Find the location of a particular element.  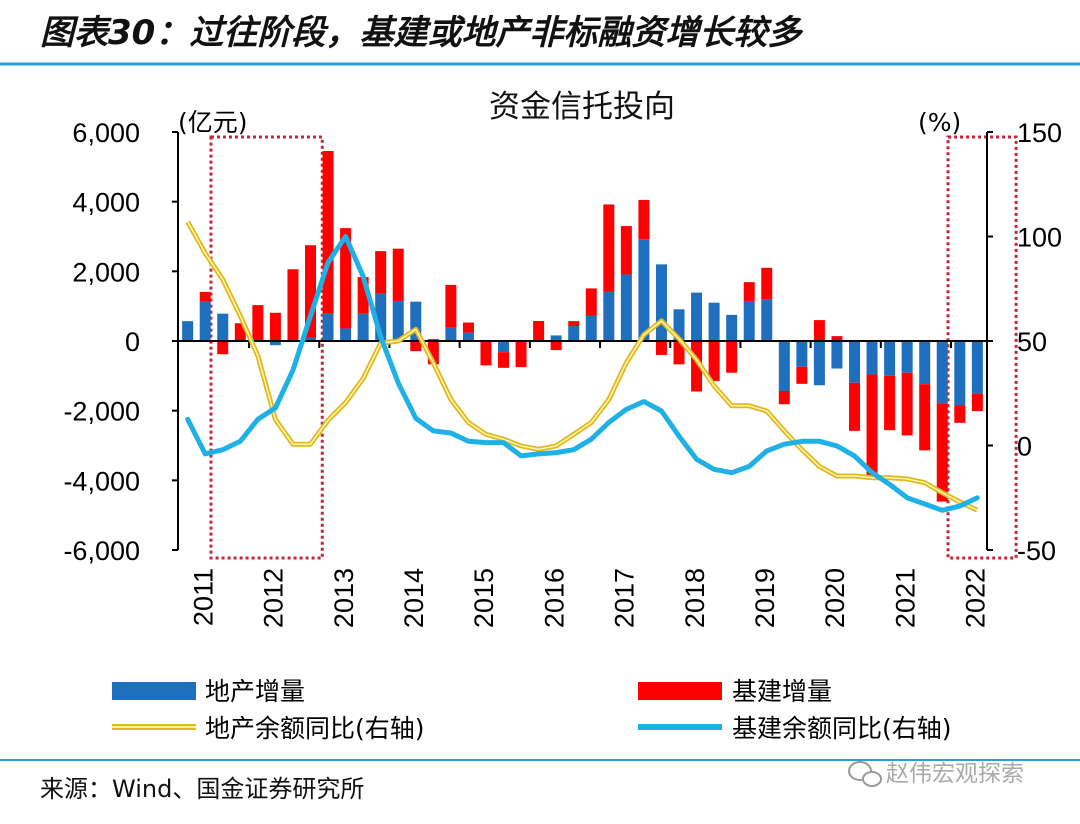

left-tick-label: 4,000 is located at coordinates (106, 203).